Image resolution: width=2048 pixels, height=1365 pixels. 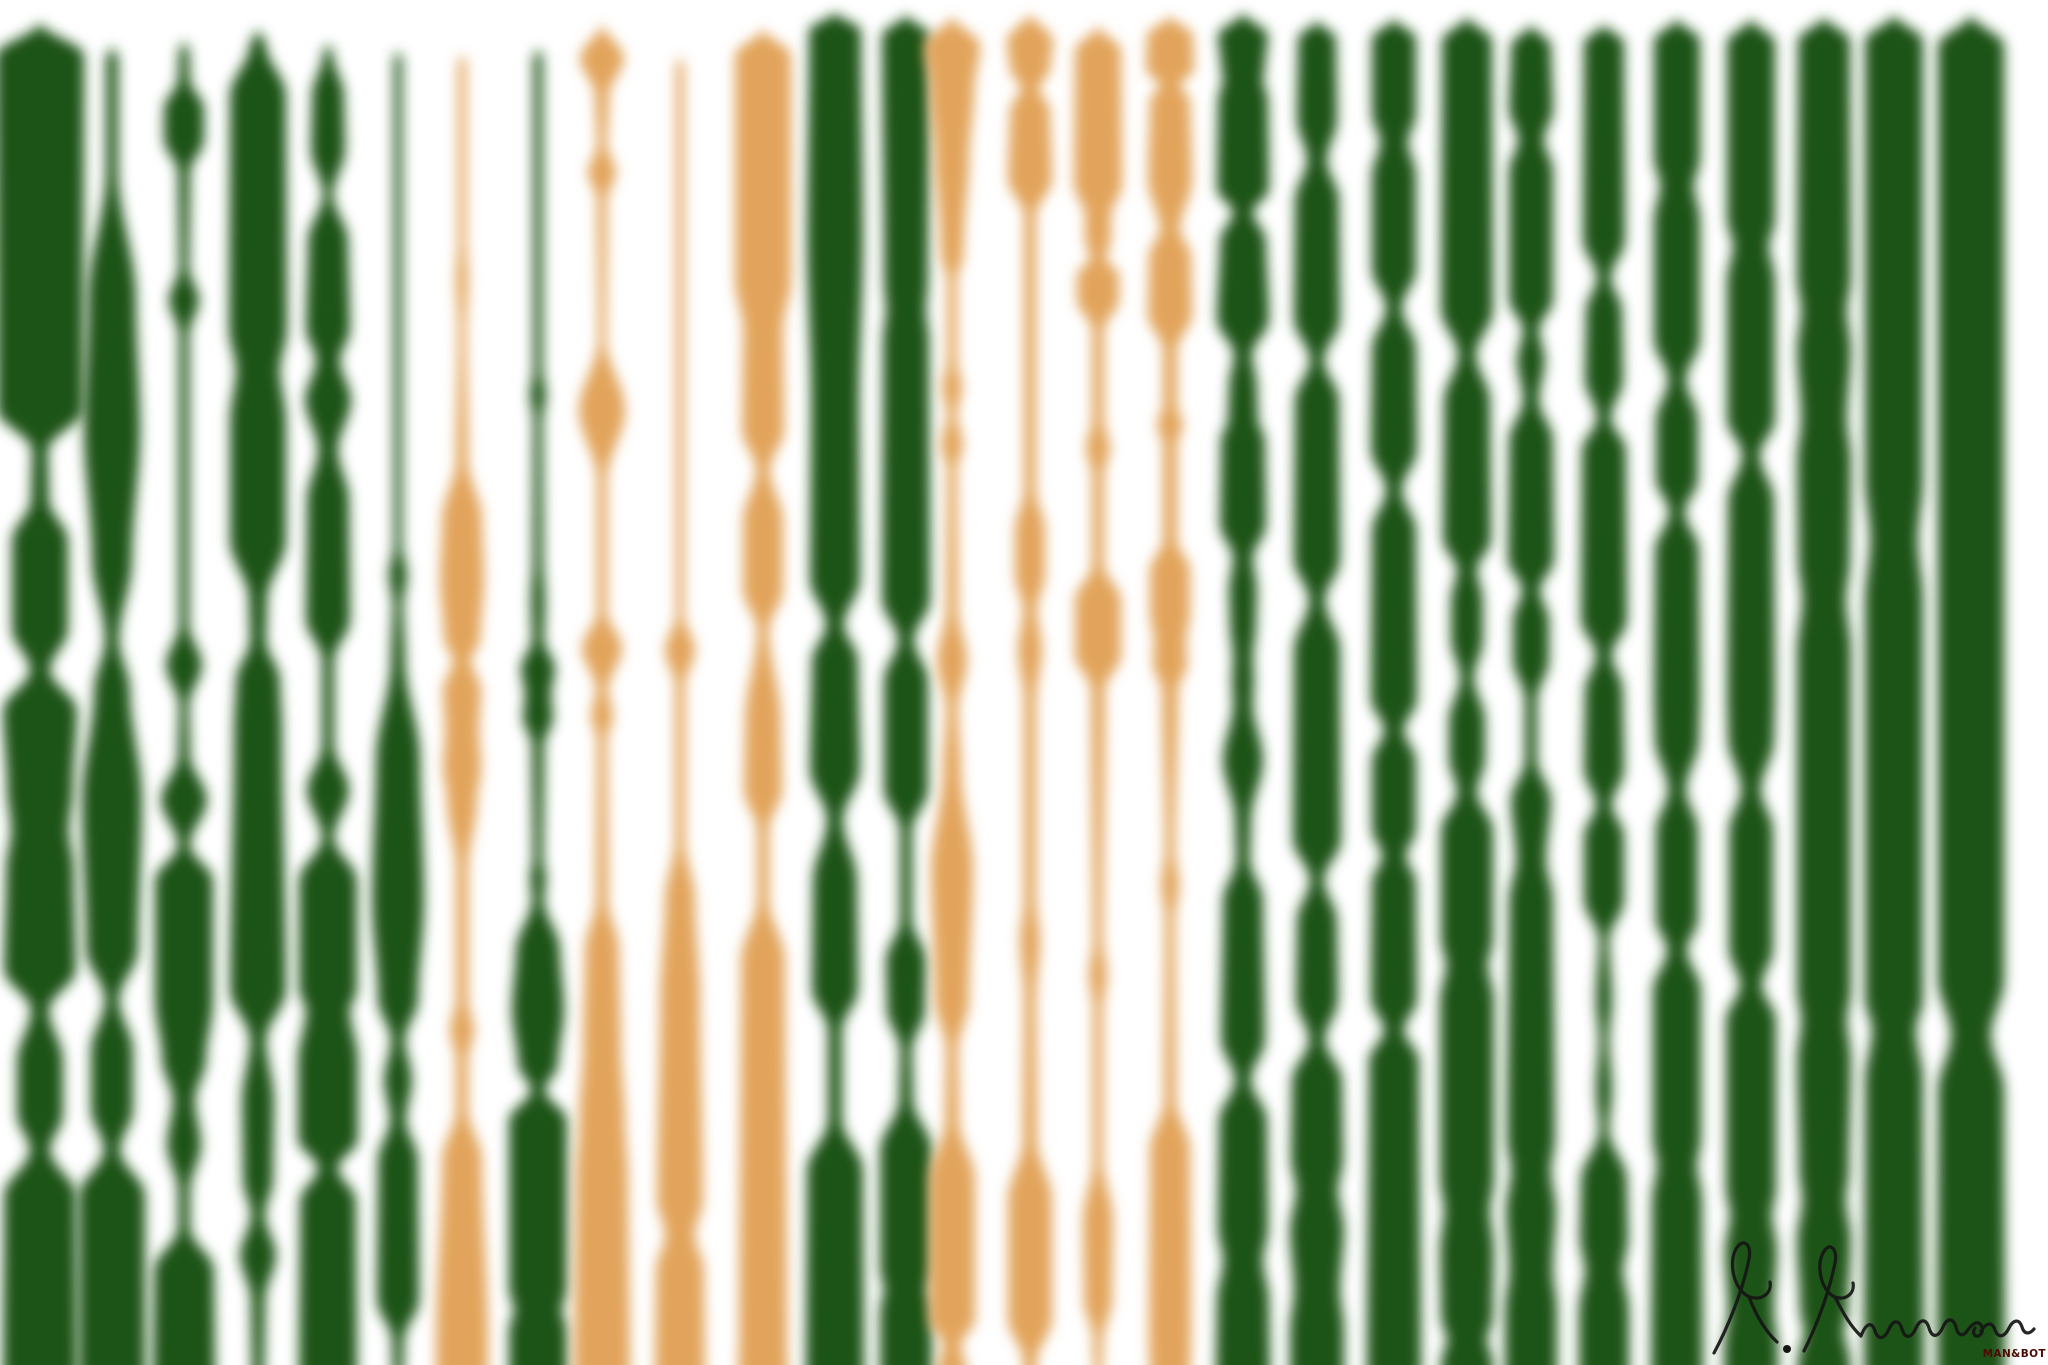 What do you see at coordinates (1787, 1349) in the screenshot?
I see `signature-dot` at bounding box center [1787, 1349].